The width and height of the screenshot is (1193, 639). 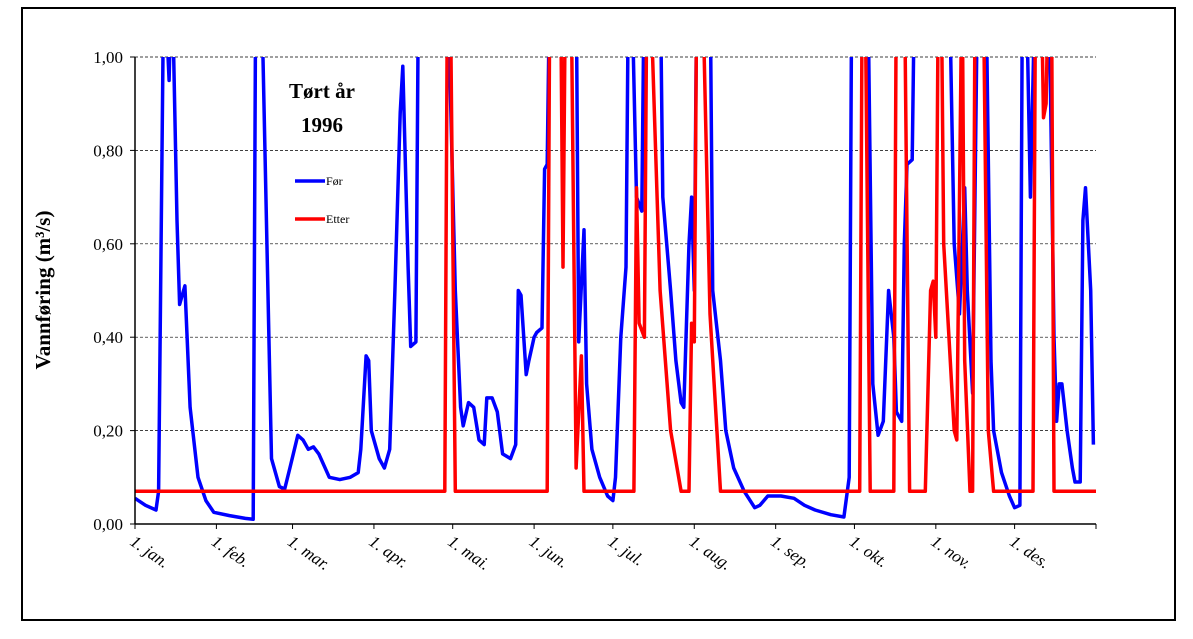 What do you see at coordinates (322, 91) in the screenshot?
I see `annotation: Tørt år` at bounding box center [322, 91].